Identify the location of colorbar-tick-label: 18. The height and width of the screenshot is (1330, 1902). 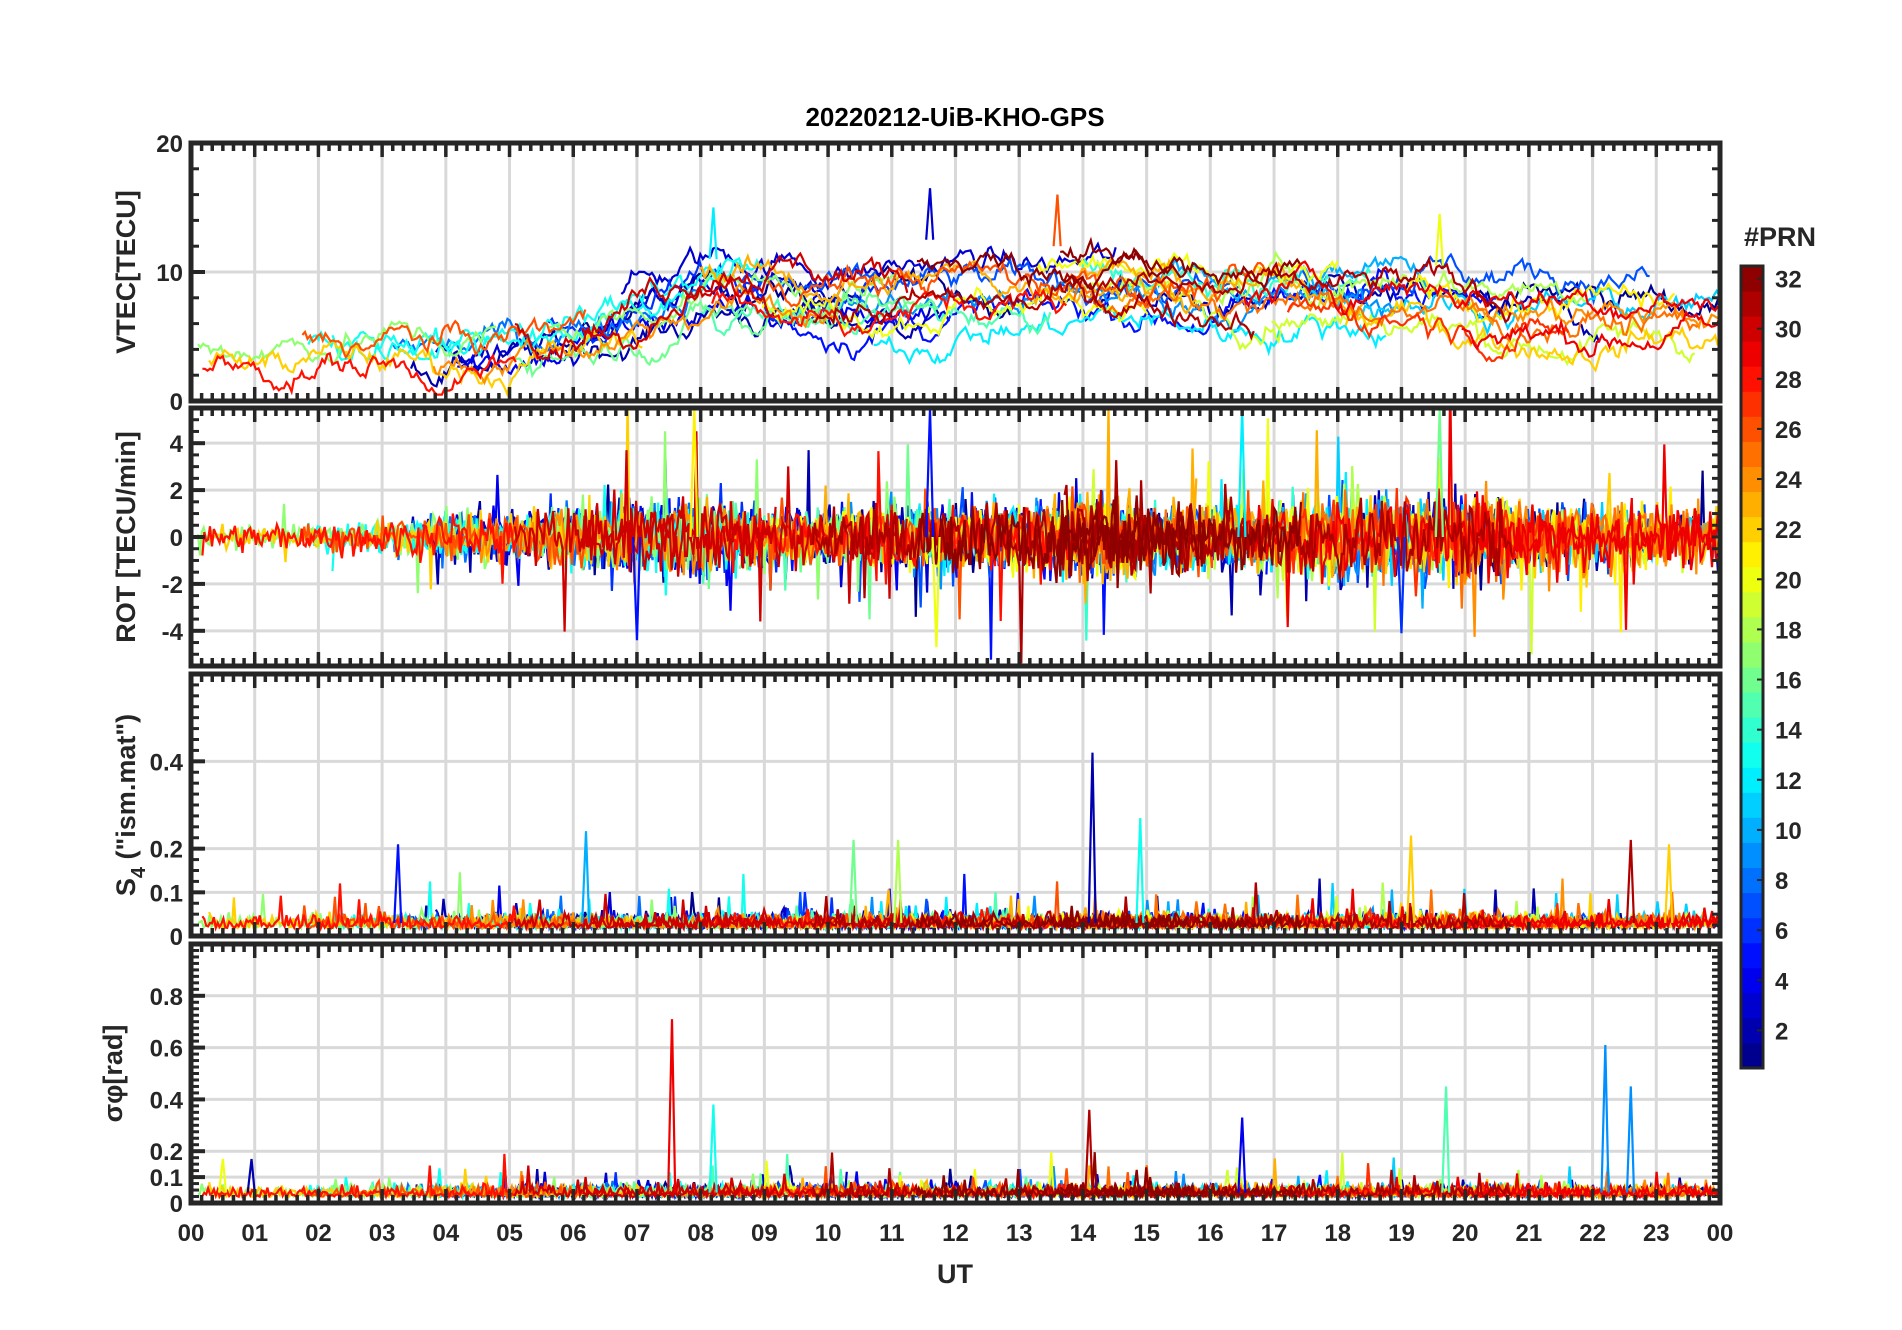
(1788, 630).